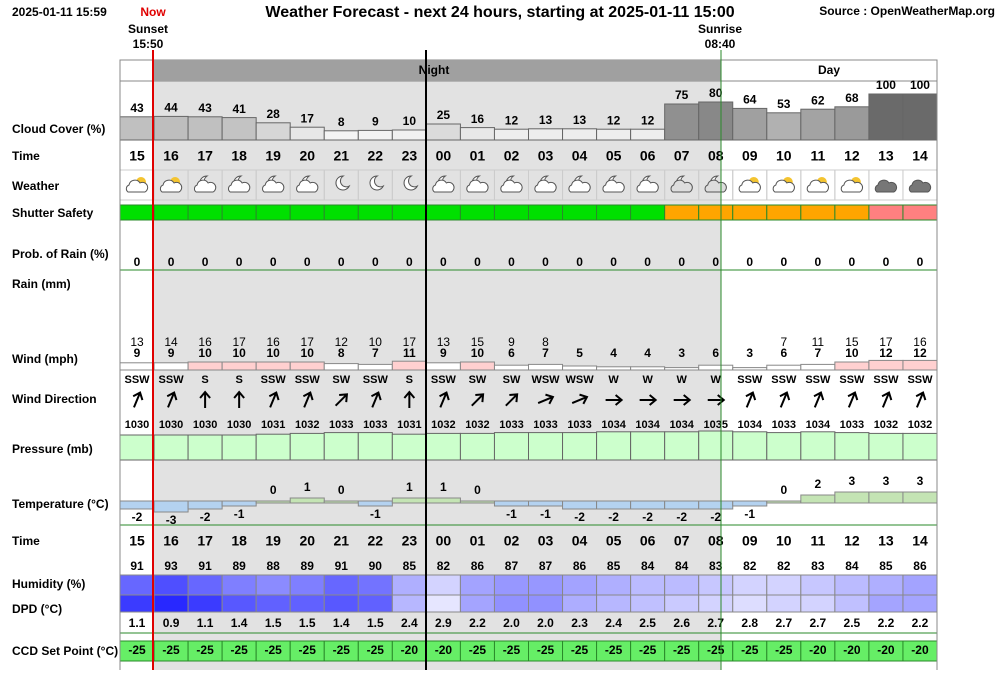 This screenshot has width=1000, height=680. Describe the element at coordinates (171, 156) in the screenshot. I see `time: 16` at that location.